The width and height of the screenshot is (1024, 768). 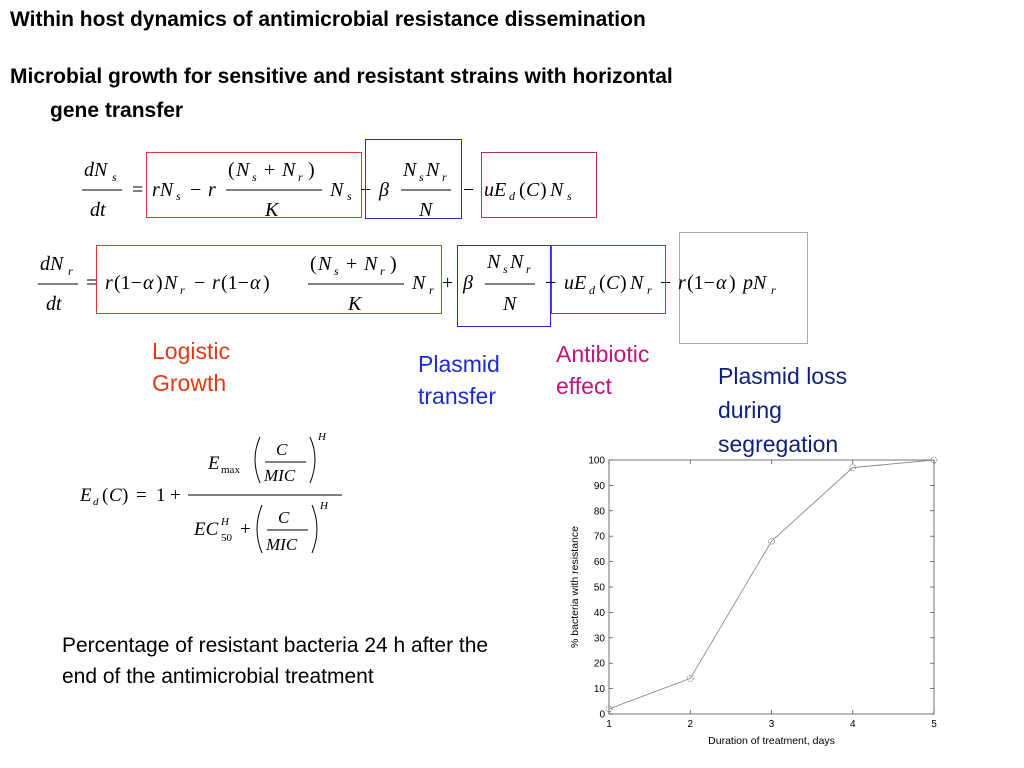 I want to click on y-tick-label: 90, so click(x=600, y=486).